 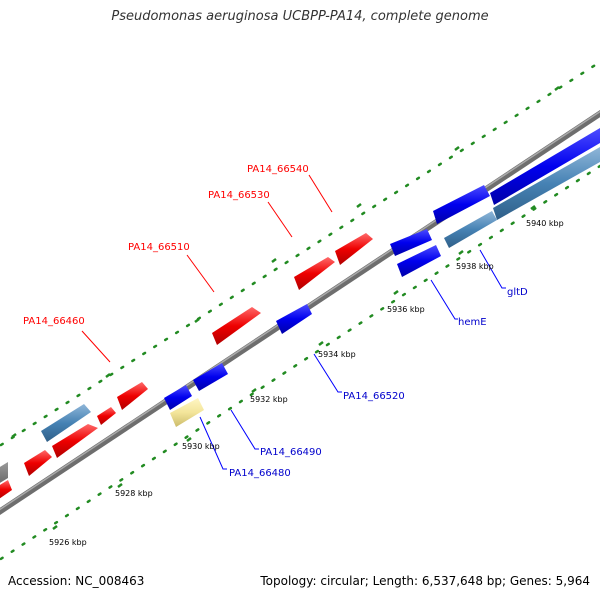 I want to click on scale-label-5930: 5930 kbp, so click(x=201, y=446).